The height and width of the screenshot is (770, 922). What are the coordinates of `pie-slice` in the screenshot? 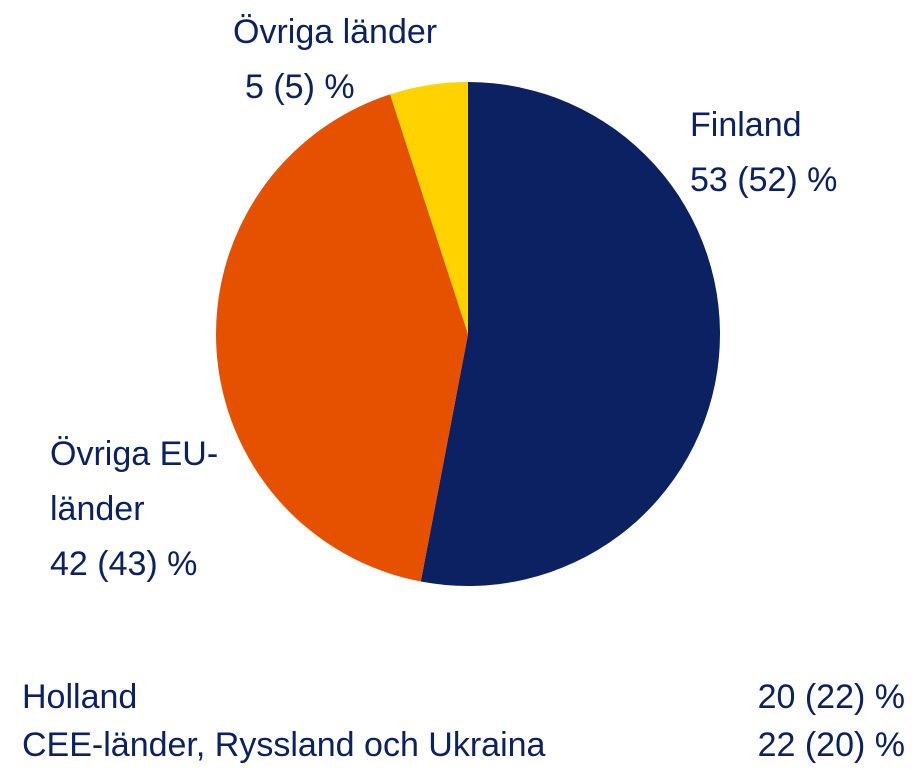 It's located at (429, 208).